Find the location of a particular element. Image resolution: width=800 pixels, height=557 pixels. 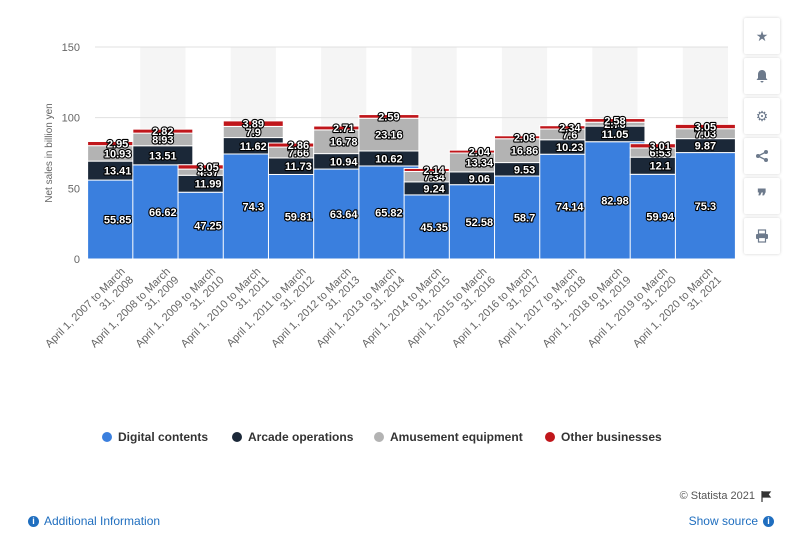

data-label: 45.35 is located at coordinates (434, 228).